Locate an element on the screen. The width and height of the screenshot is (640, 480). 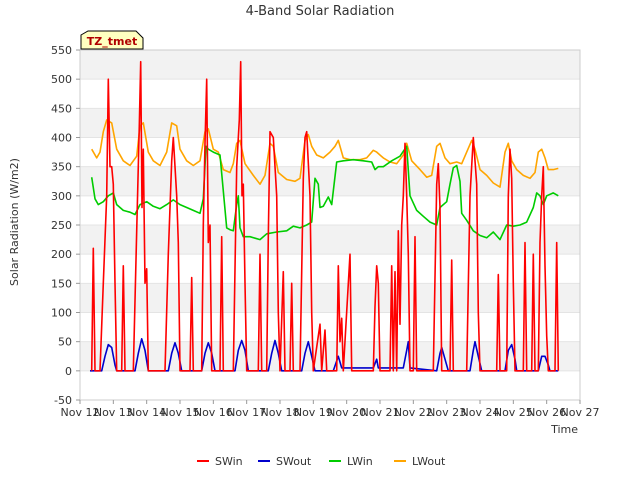
x-tick-label: Nov 26 is located at coordinates (546, 412).